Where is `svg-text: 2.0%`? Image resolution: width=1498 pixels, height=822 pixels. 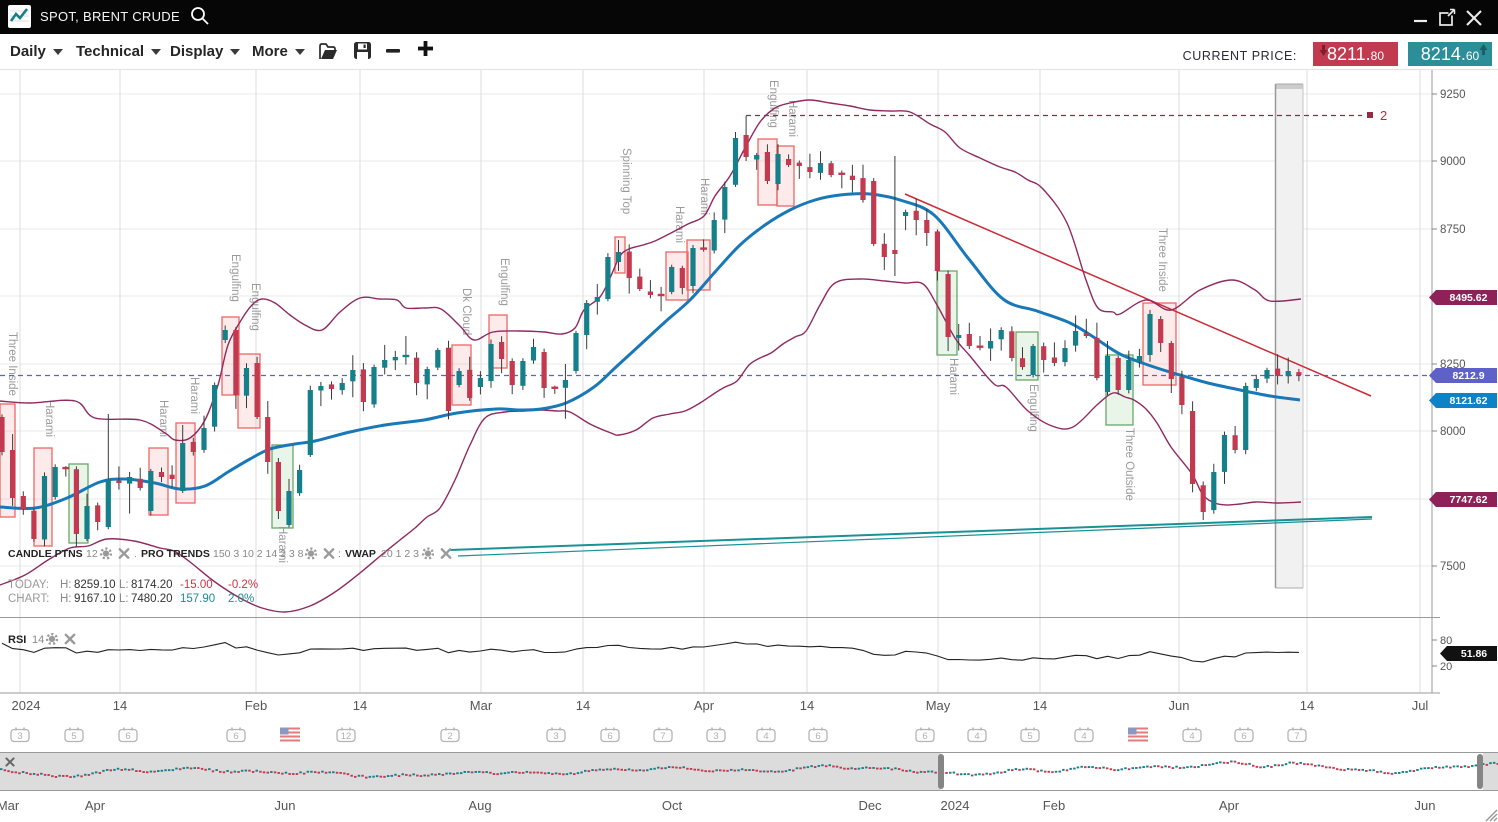
svg-text: 2.0% is located at coordinates (241, 599).